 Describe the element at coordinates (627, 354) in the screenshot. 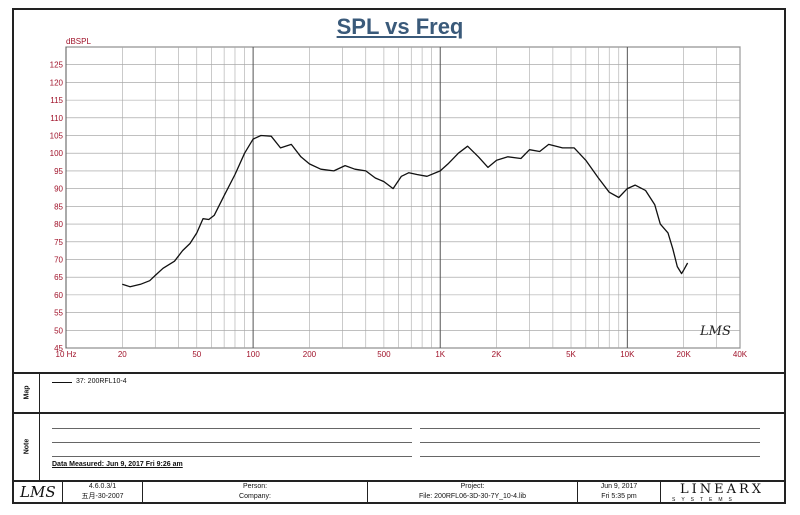

I see `x-tick-label: 10K` at that location.